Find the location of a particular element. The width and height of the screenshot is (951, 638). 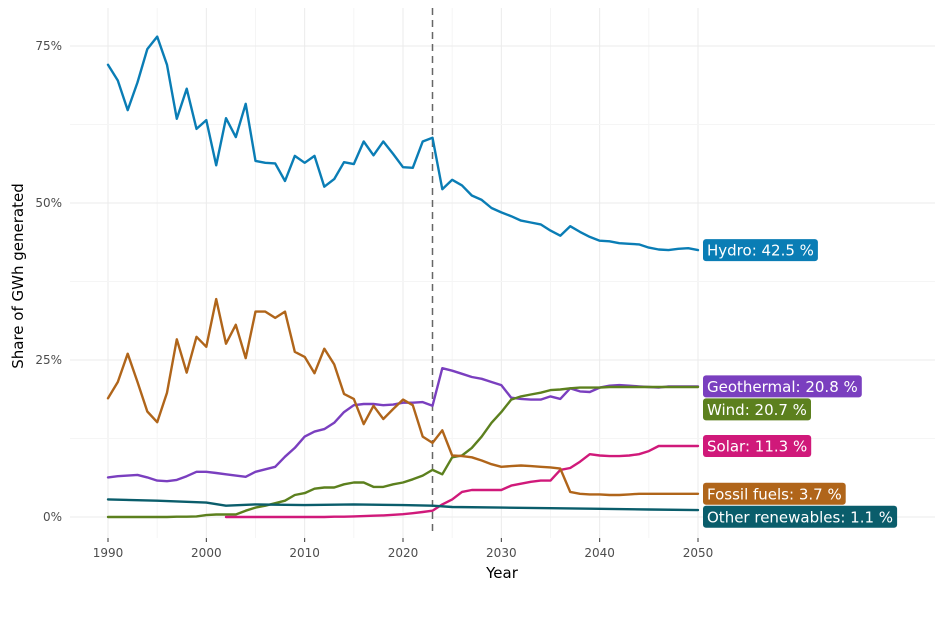

end-label-hydro: Hydro: 42.5 % is located at coordinates (760, 250).